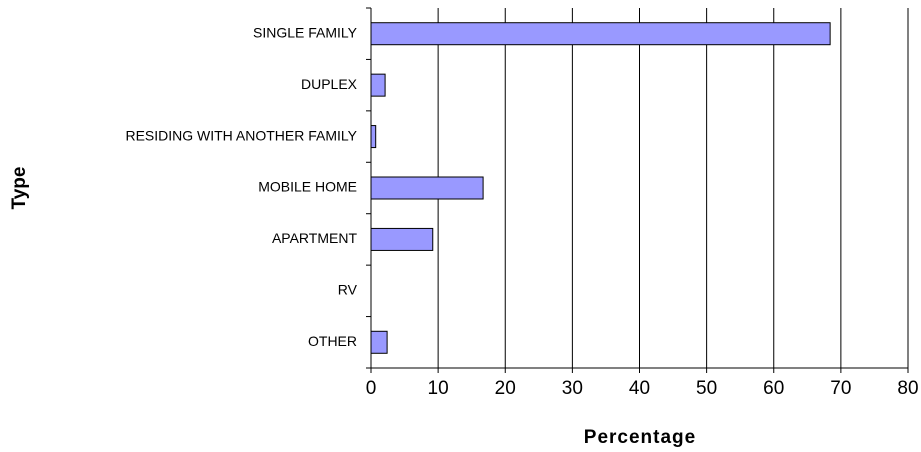  I want to click on y-axis-title: Type, so click(19, 188).